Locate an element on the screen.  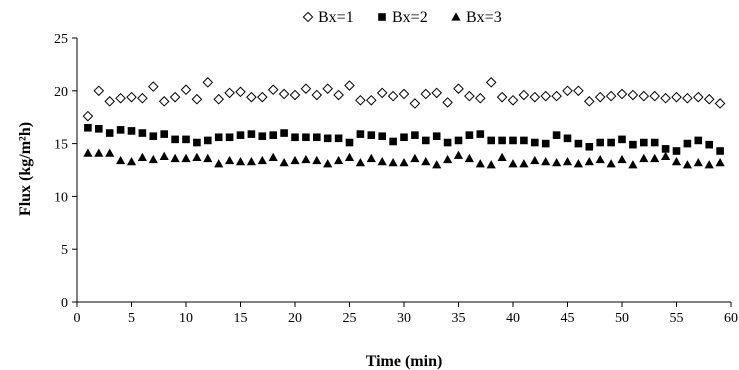
x-tick-label: 25 is located at coordinates (350, 318).